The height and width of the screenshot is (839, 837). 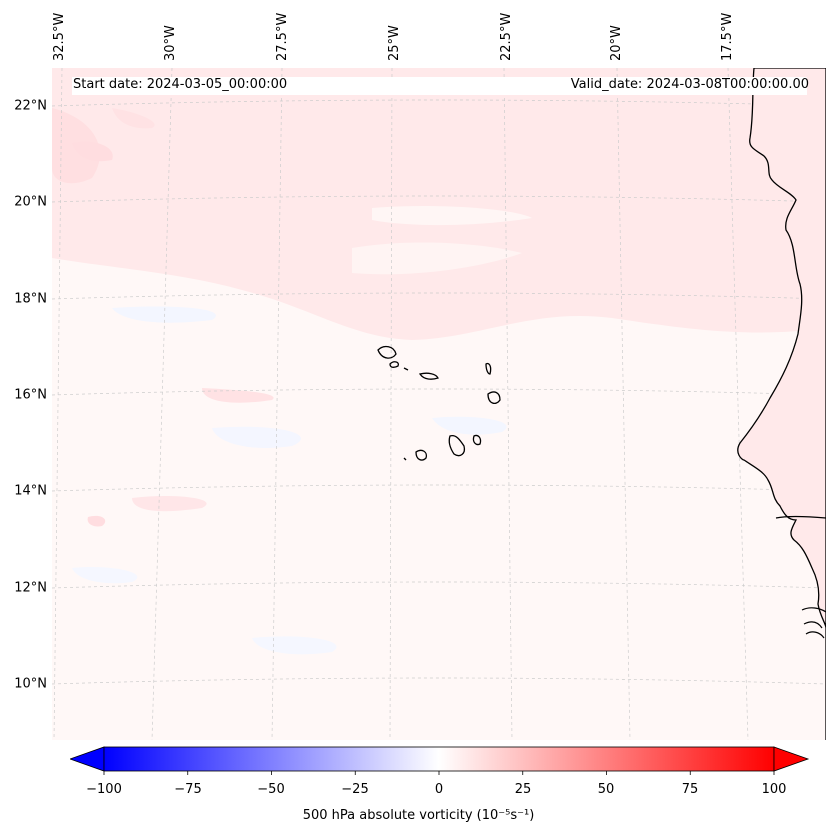 What do you see at coordinates (30, 491) in the screenshot?
I see `lat-label-14n: 14°N` at bounding box center [30, 491].